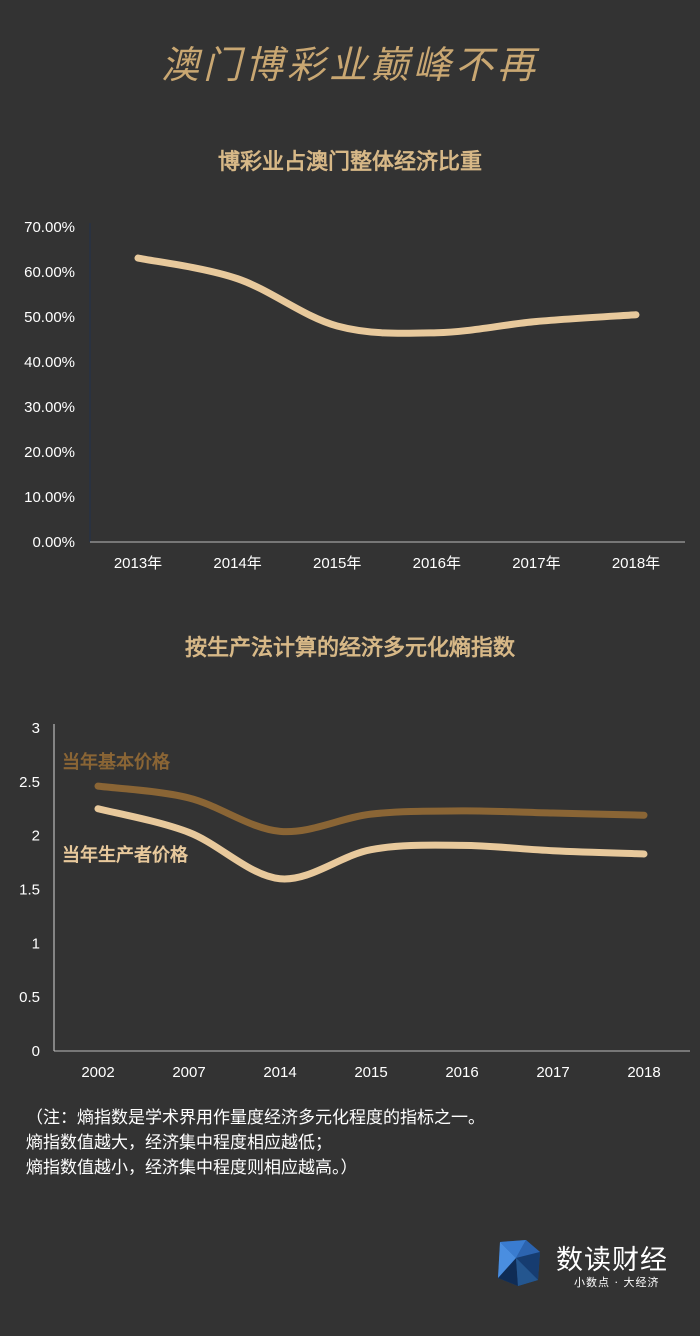 This screenshot has width=700, height=1336. What do you see at coordinates (29, 890) in the screenshot?
I see `y-tick-label: 1.5` at bounding box center [29, 890].